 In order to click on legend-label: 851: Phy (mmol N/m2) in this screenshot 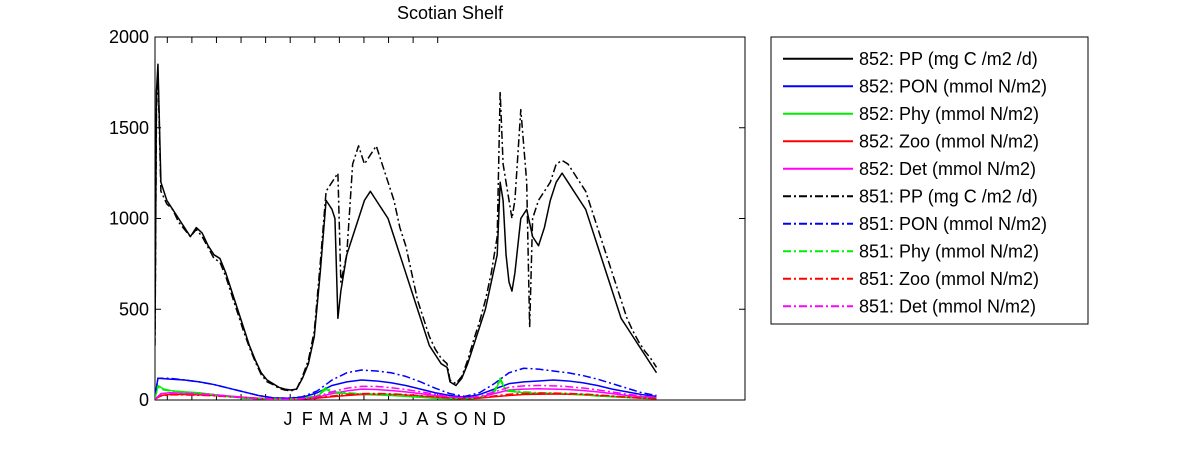, I will do `click(949, 251)`.